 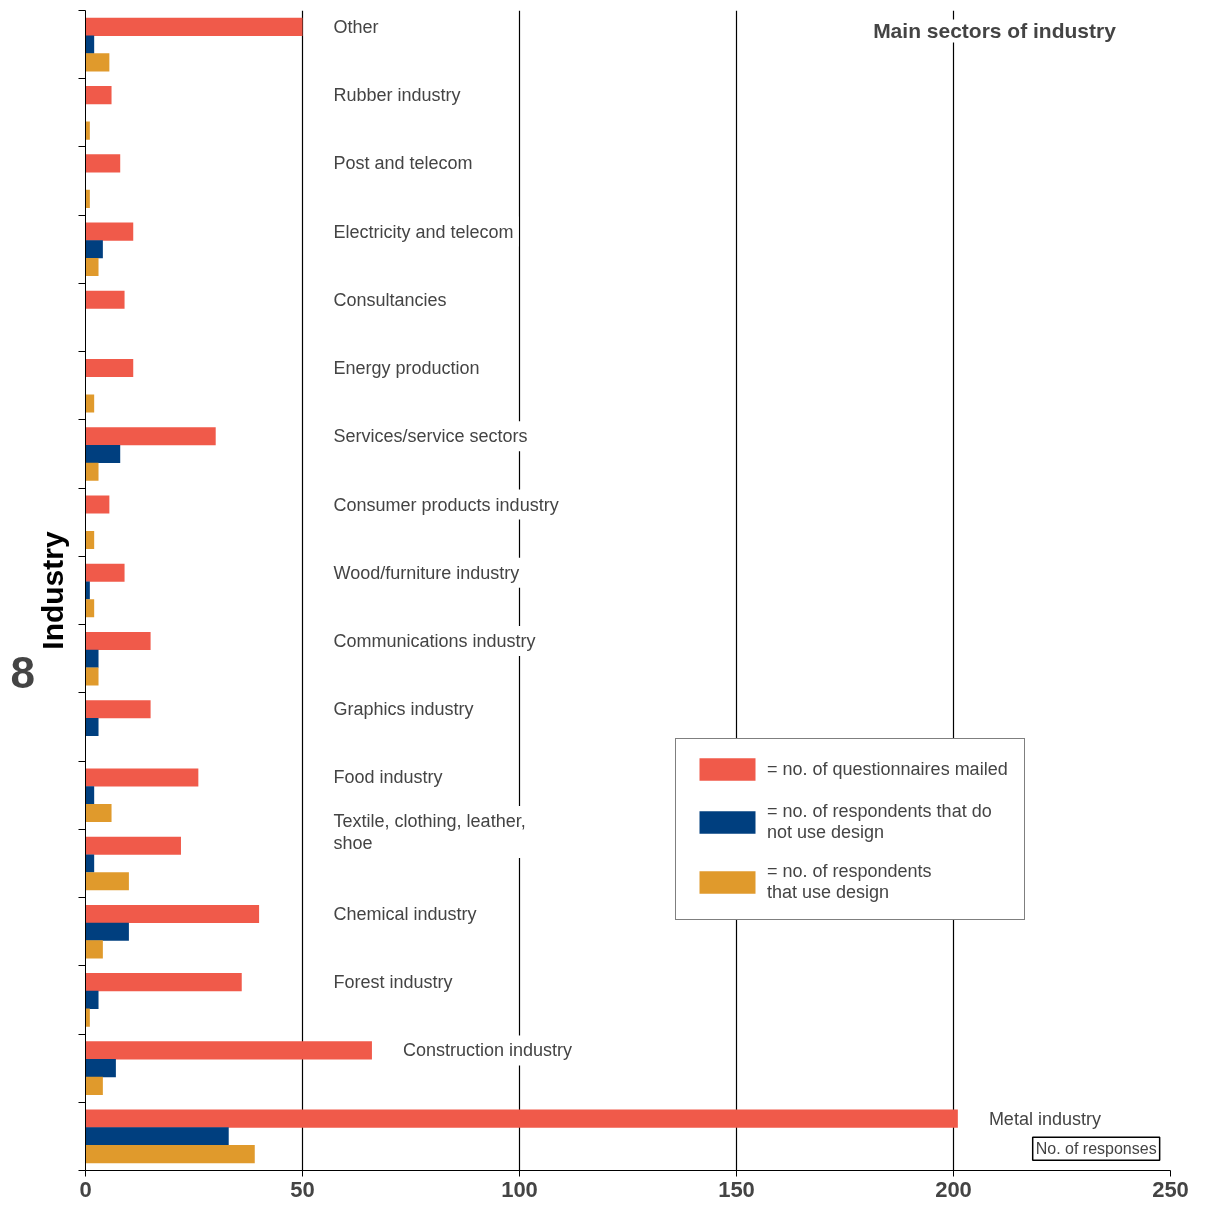 I want to click on x-tick-label: 100, so click(x=519, y=1189).